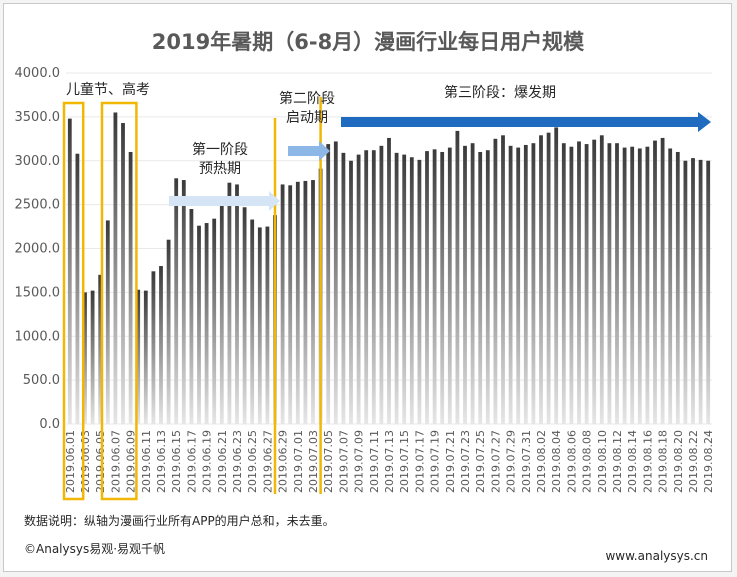 This screenshot has width=737, height=577. Describe the element at coordinates (663, 461) in the screenshot. I see `x-tick-label: 2019.08.18` at that location.